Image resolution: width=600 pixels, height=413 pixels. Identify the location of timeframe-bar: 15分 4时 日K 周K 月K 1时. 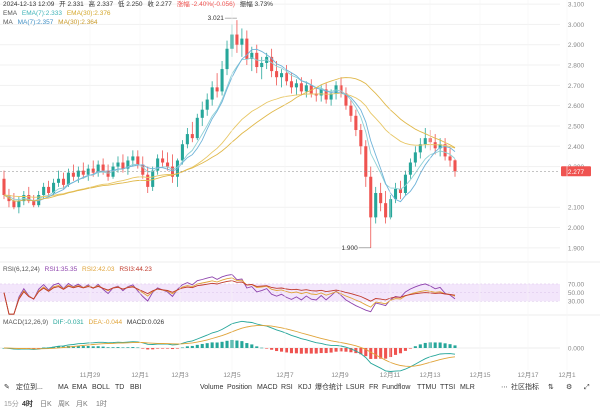
(300, 405).